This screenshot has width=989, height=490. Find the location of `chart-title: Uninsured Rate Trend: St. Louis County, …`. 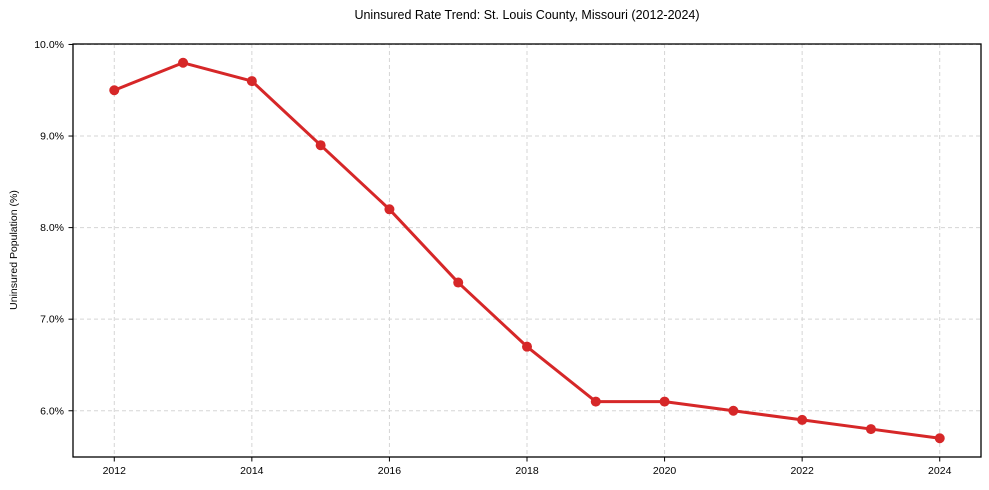

chart-title: Uninsured Rate Trend: St. Louis County, … is located at coordinates (527, 15).